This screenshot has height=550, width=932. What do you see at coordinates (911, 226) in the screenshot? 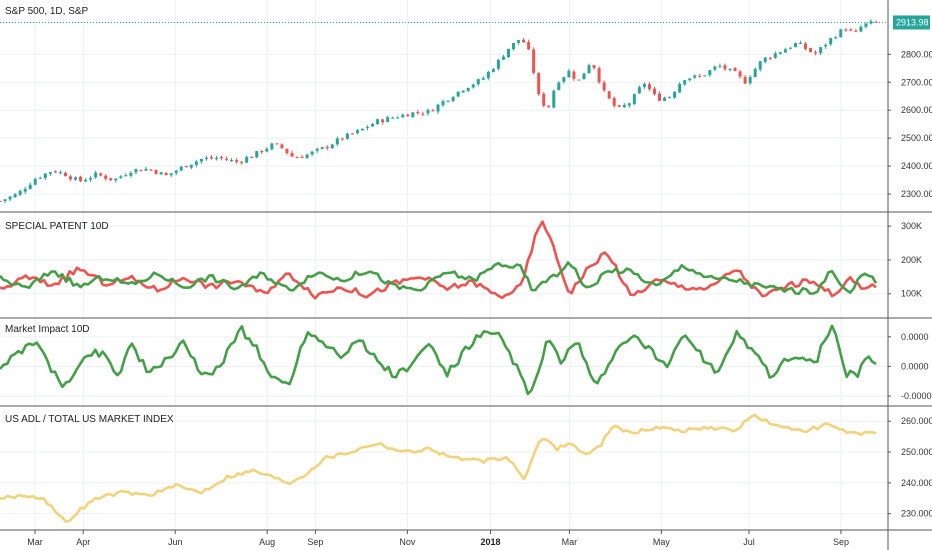
I see `y-tick-label: 300K` at bounding box center [911, 226].